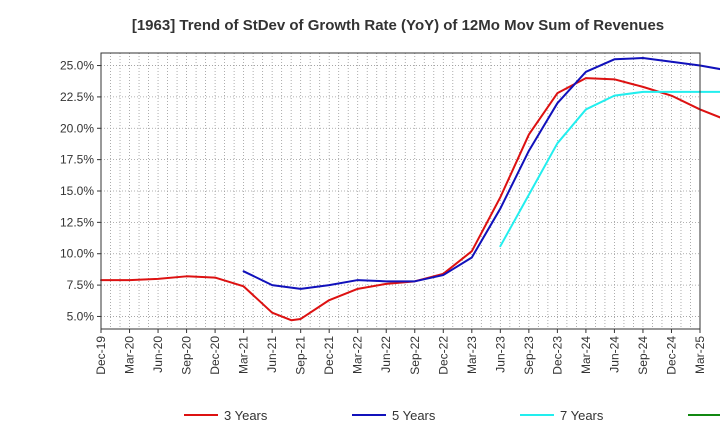  What do you see at coordinates (443, 355) in the screenshot?
I see `x-tick-label: Dec-22` at bounding box center [443, 355].